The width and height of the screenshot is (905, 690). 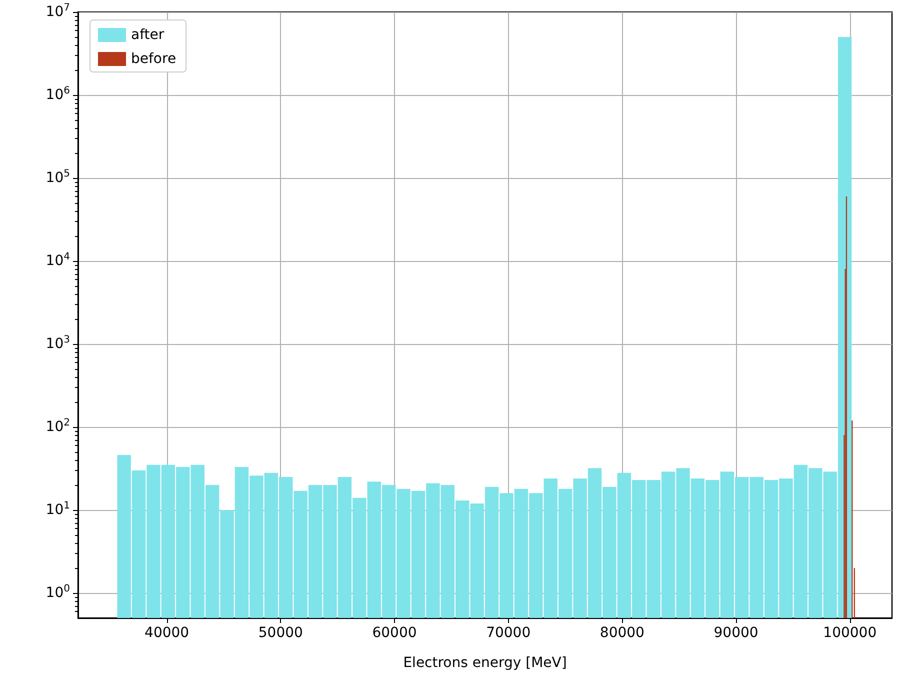 What do you see at coordinates (508, 633) in the screenshot?
I see `x-tick-label: 70000` at bounding box center [508, 633].